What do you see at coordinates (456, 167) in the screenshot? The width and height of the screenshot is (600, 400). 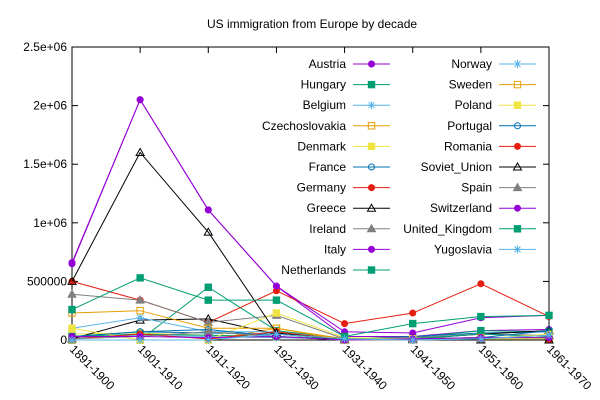 I see `legend-label: Soviet_Union` at bounding box center [456, 167].